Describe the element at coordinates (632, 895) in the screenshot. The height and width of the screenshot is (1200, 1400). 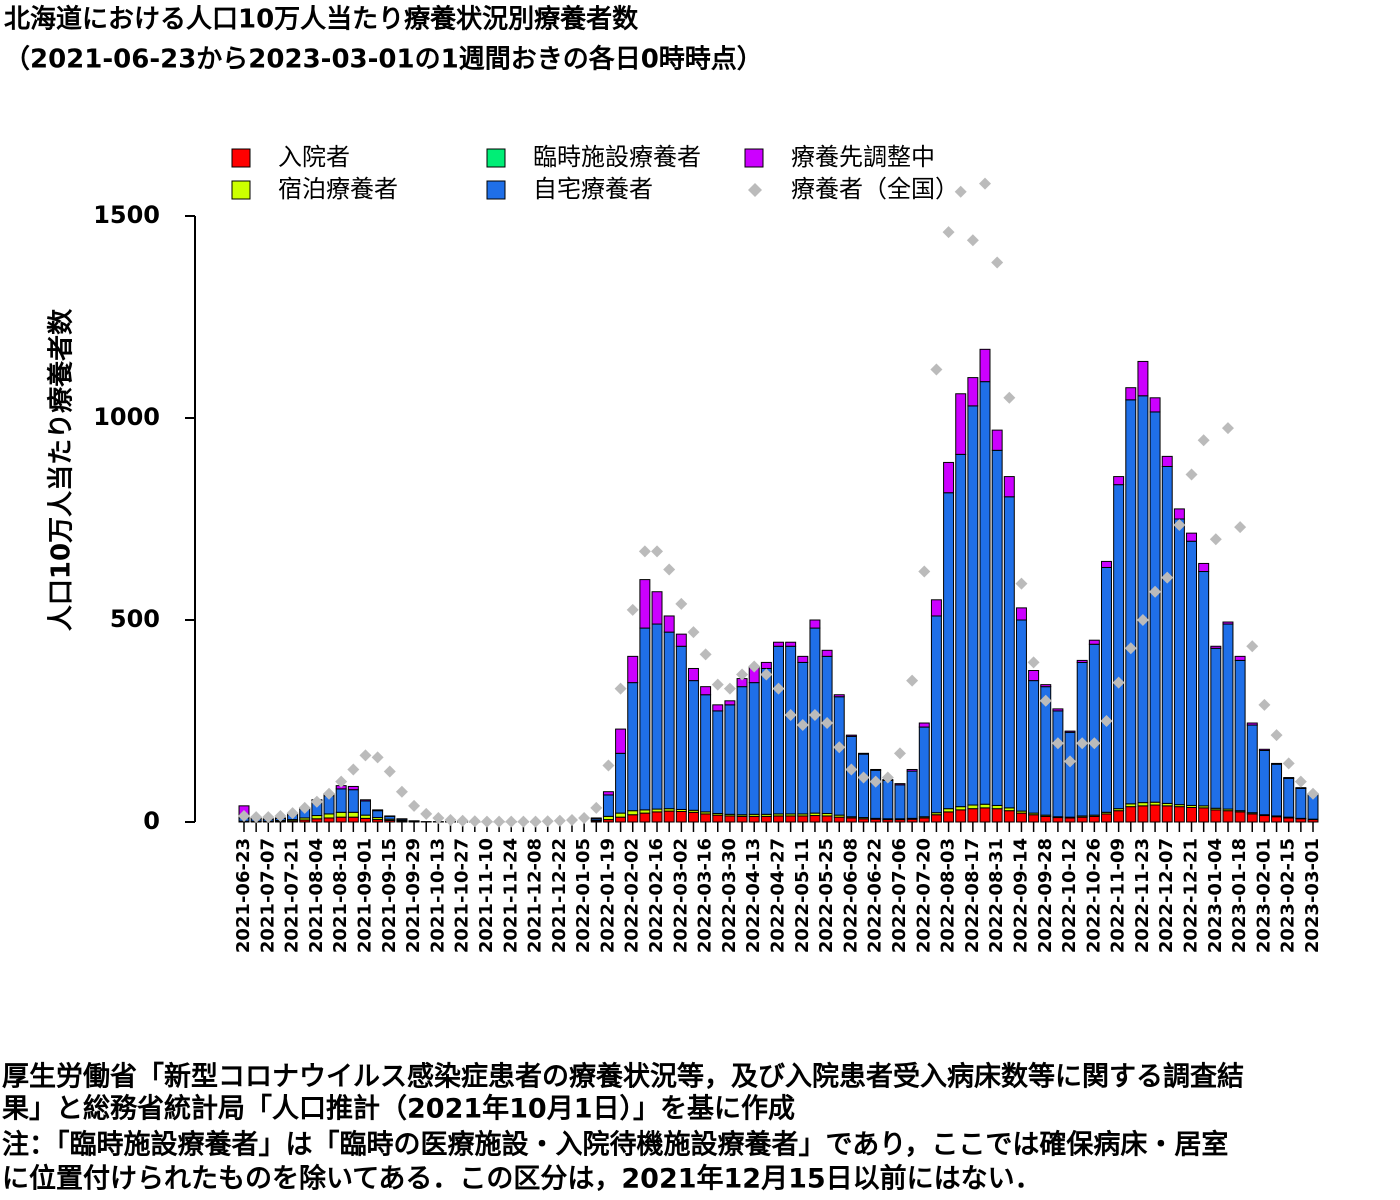
I see `x-tick-label: 2022-02-02` at that location.